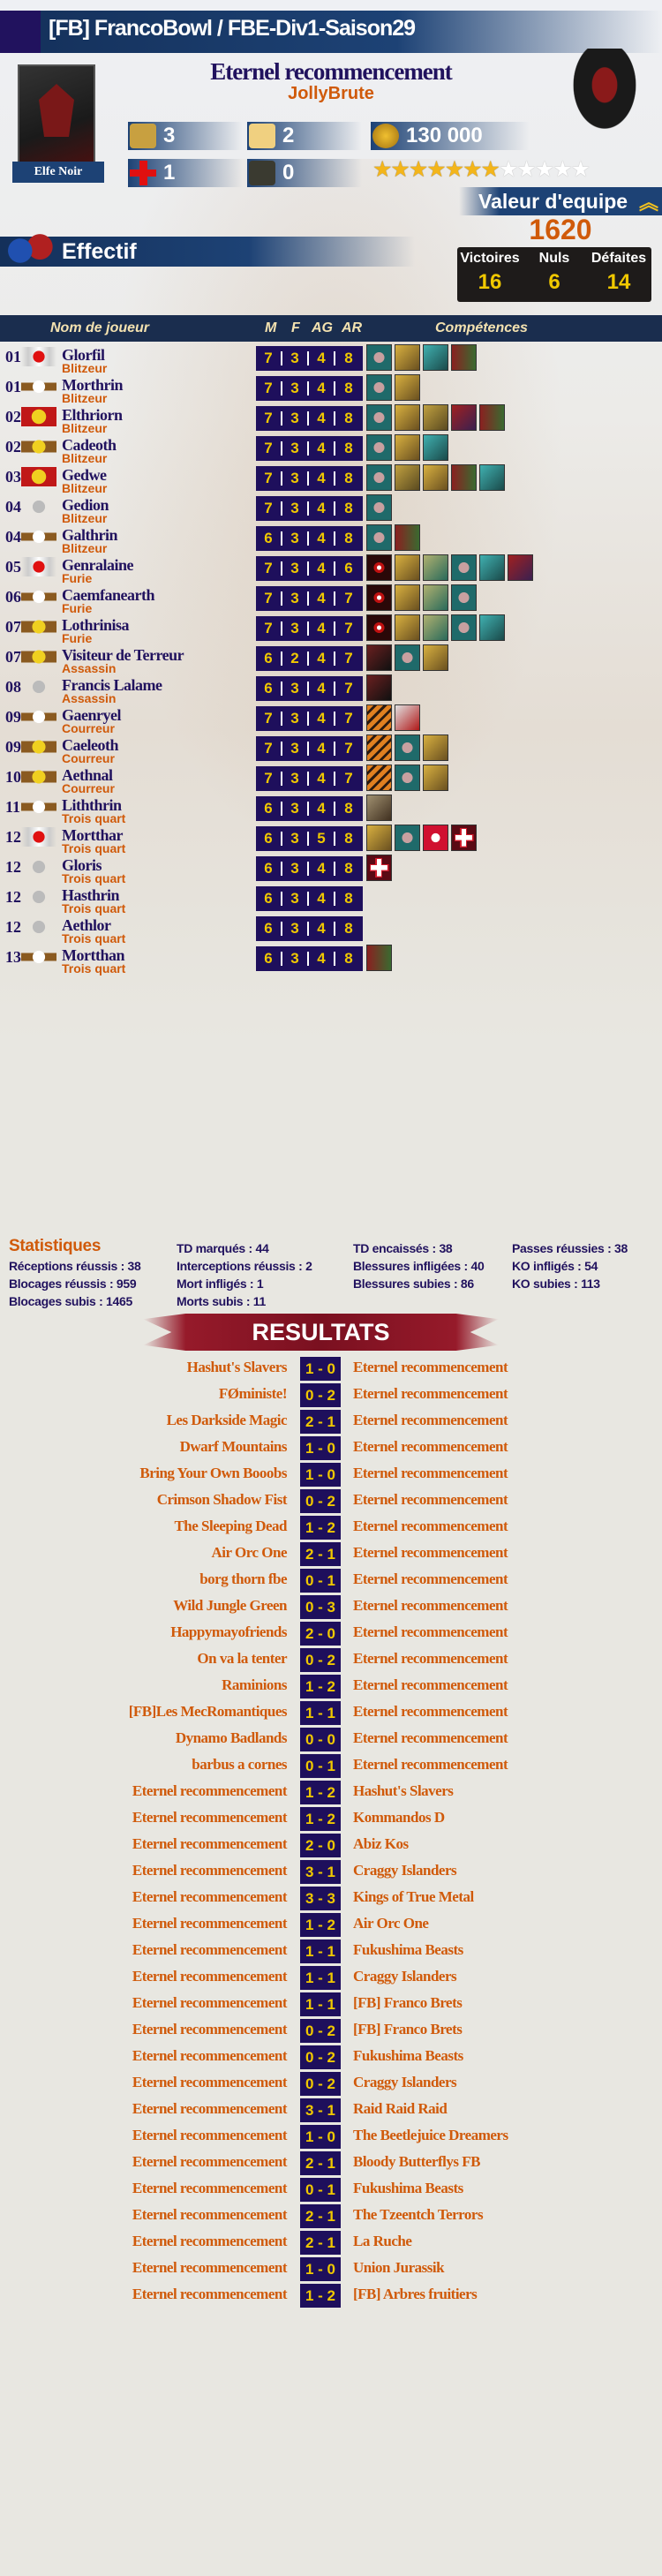 This screenshot has height=2576, width=662. Describe the element at coordinates (321, 1740) in the screenshot. I see `match-score: 0 - 0` at that location.